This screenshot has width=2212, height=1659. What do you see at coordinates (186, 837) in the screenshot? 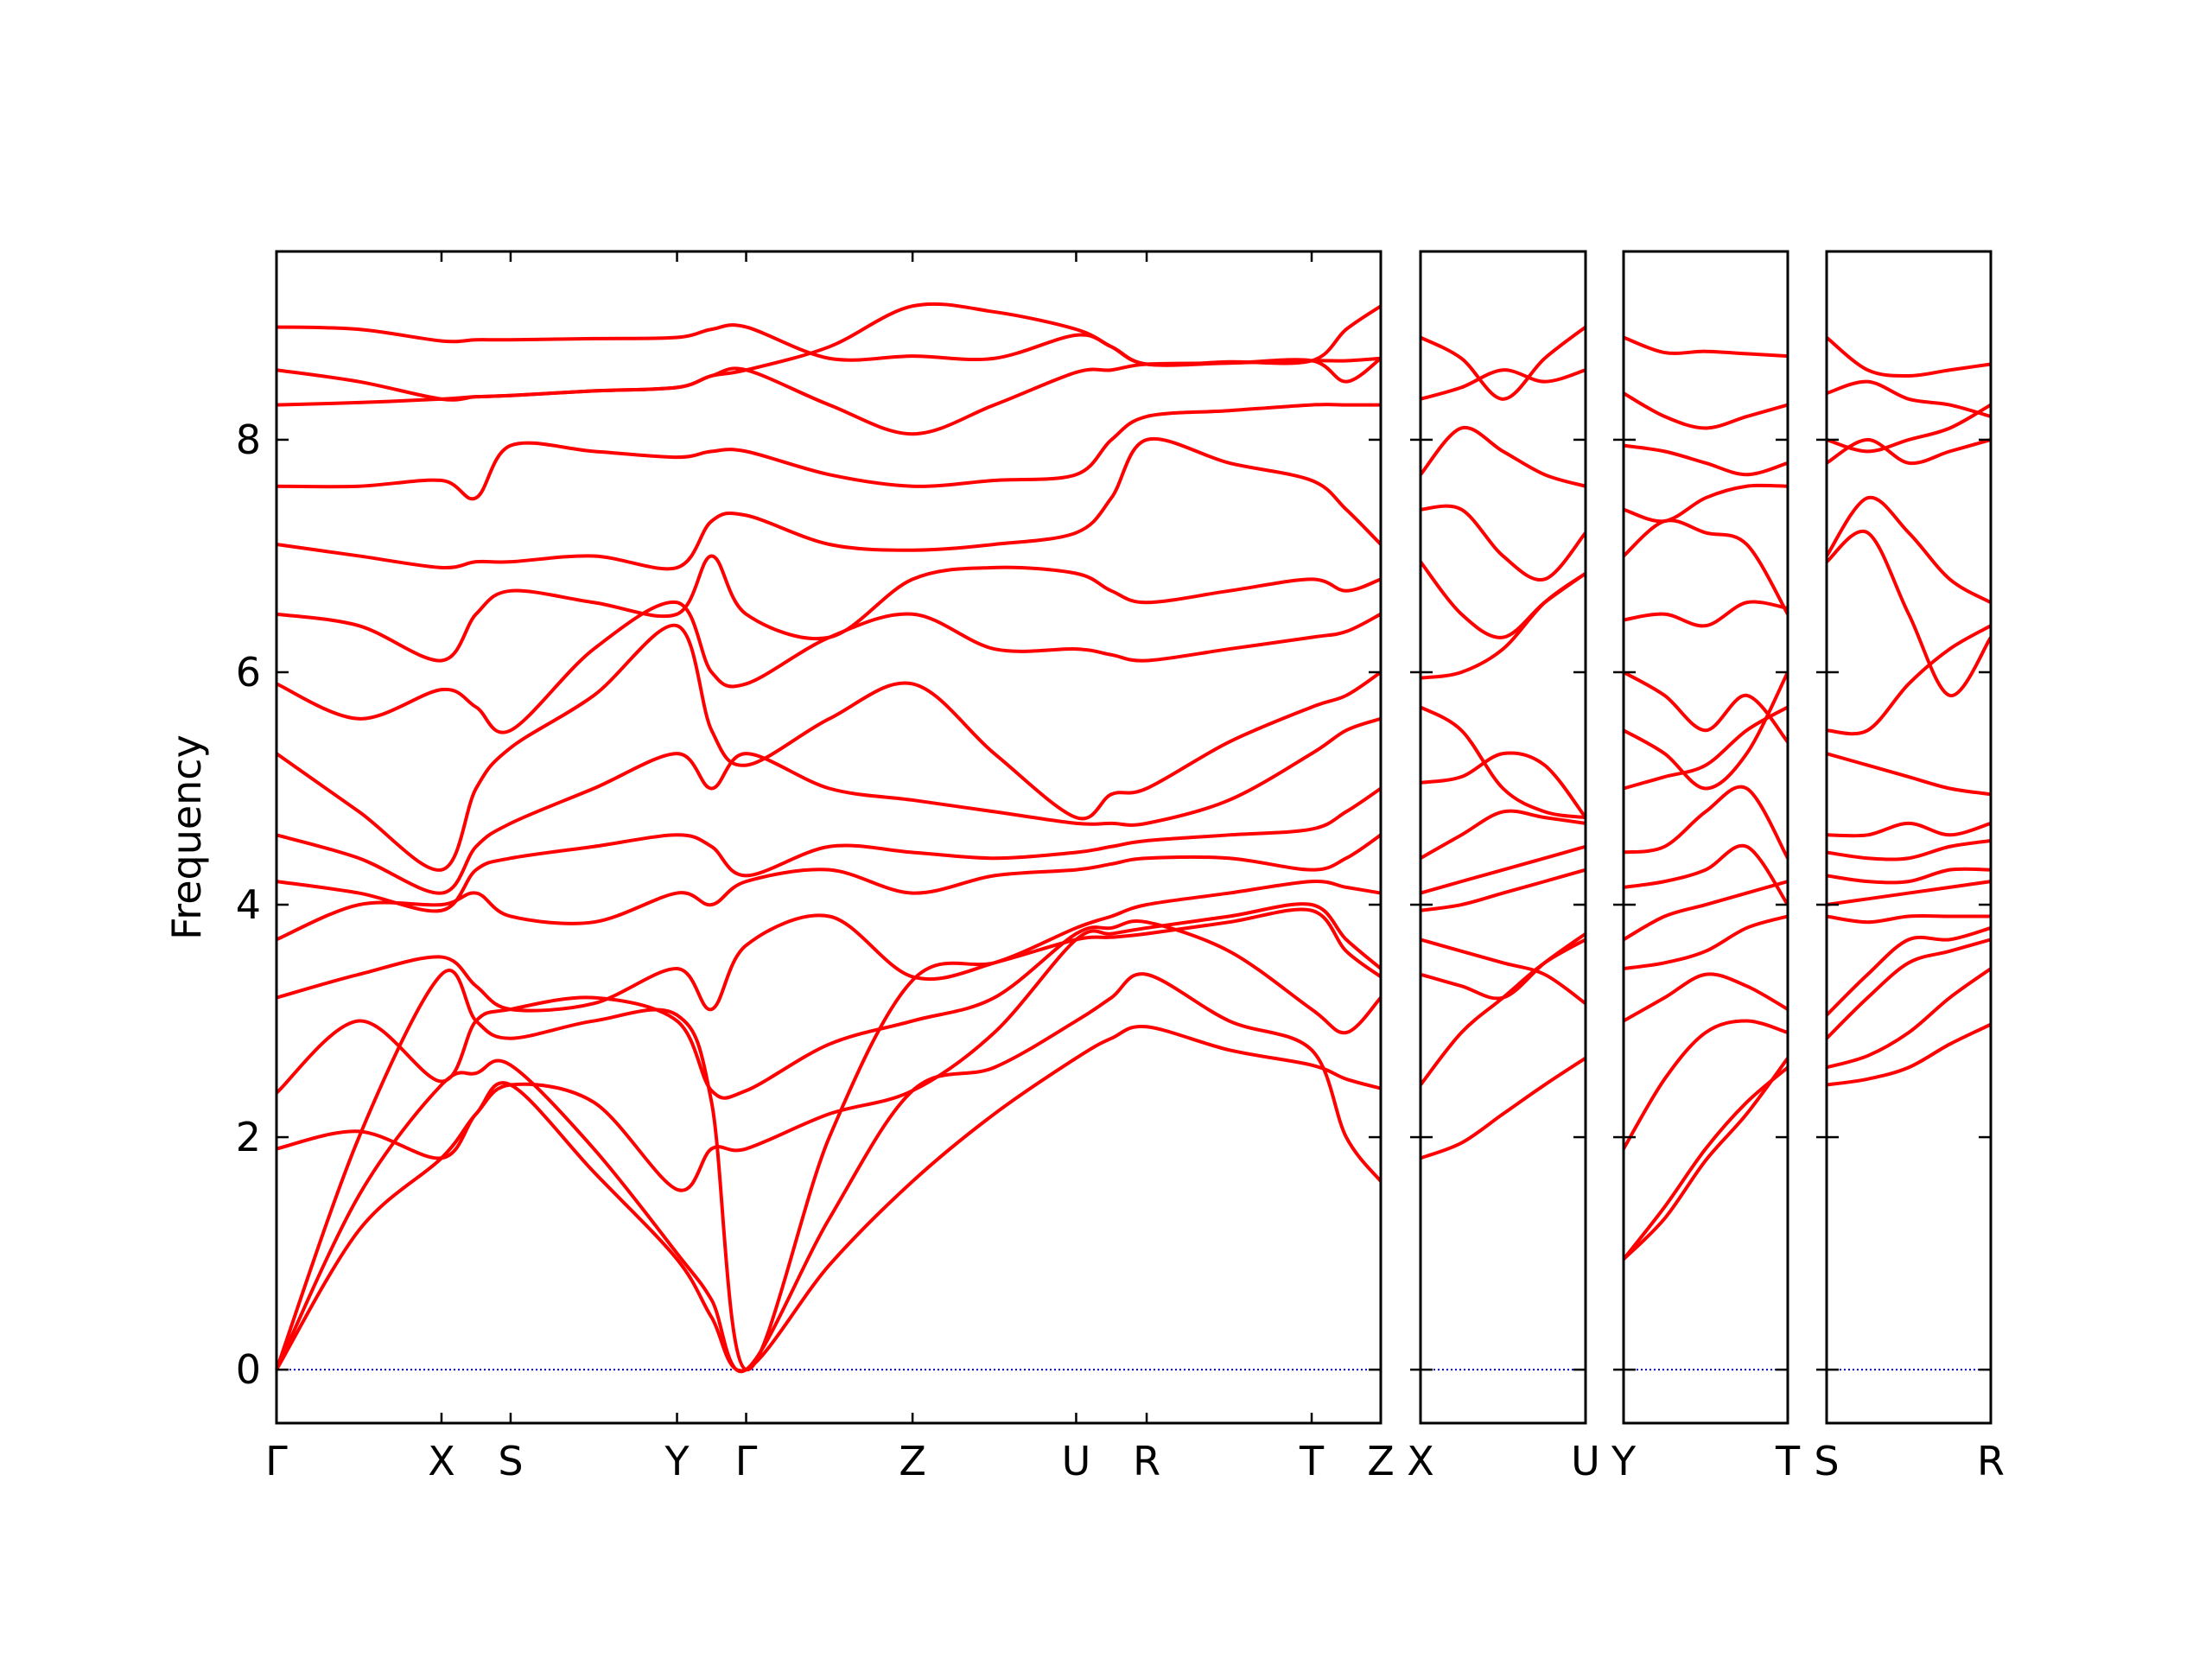
I see `y-axis-label: Frequency` at bounding box center [186, 837].